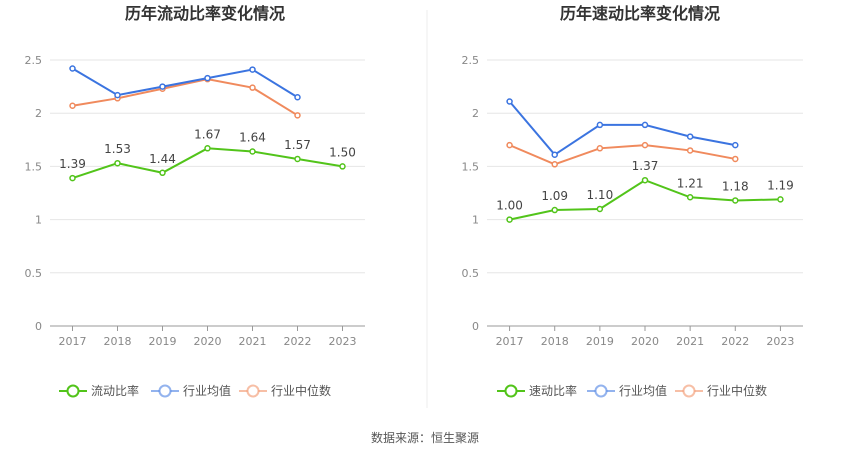 This screenshot has height=459, width=850. Describe the element at coordinates (117, 149) in the screenshot. I see `data-label: 1.53` at that location.